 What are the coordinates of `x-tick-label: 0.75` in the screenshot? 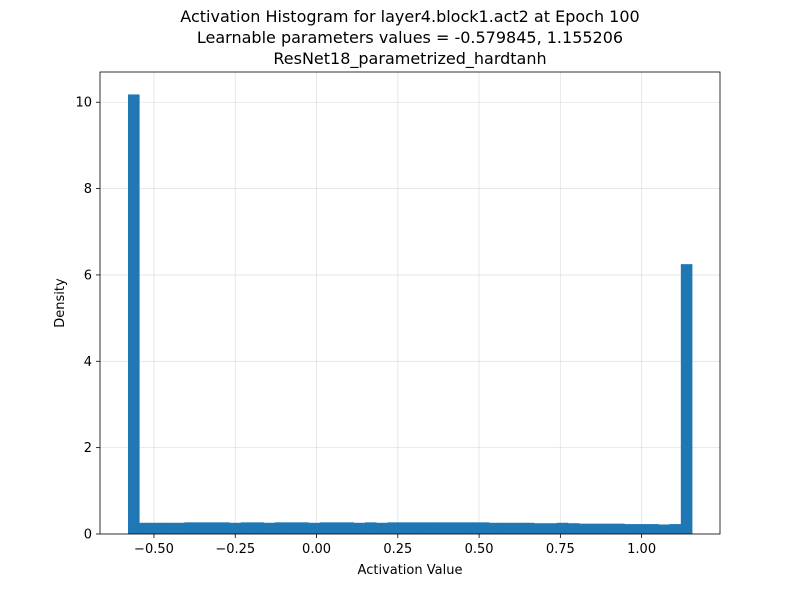 It's located at (560, 549).